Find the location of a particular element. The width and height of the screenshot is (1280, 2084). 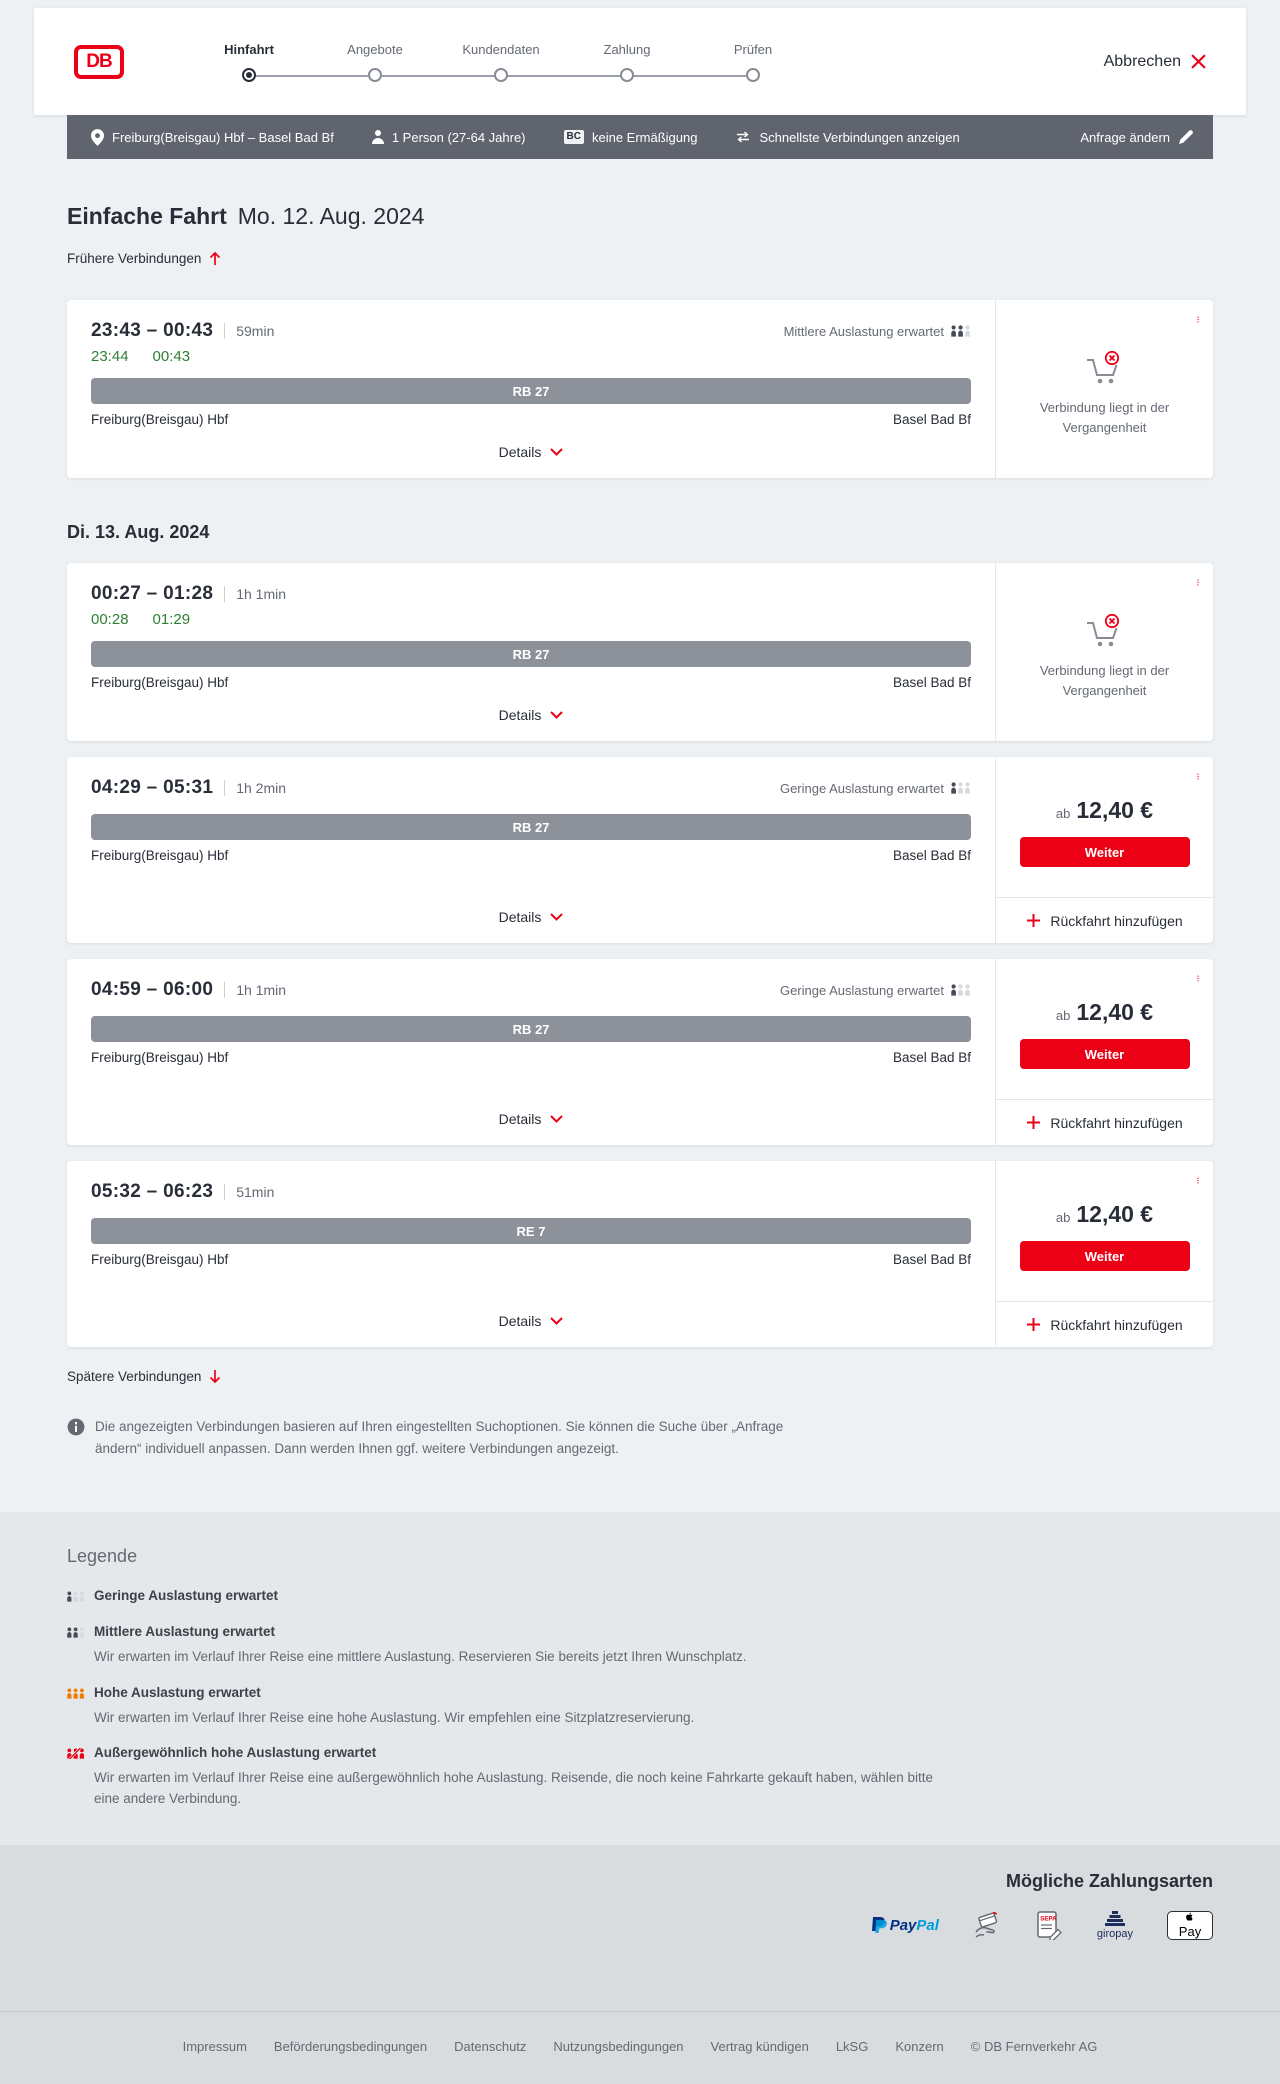

db-logo: DB is located at coordinates (99, 61).